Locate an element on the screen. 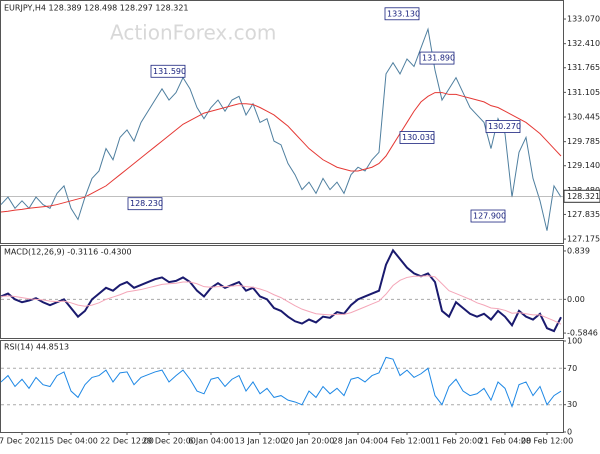 Image resolution: width=600 pixels, height=454 pixels. y-tick-label: 129.785 is located at coordinates (583, 141).